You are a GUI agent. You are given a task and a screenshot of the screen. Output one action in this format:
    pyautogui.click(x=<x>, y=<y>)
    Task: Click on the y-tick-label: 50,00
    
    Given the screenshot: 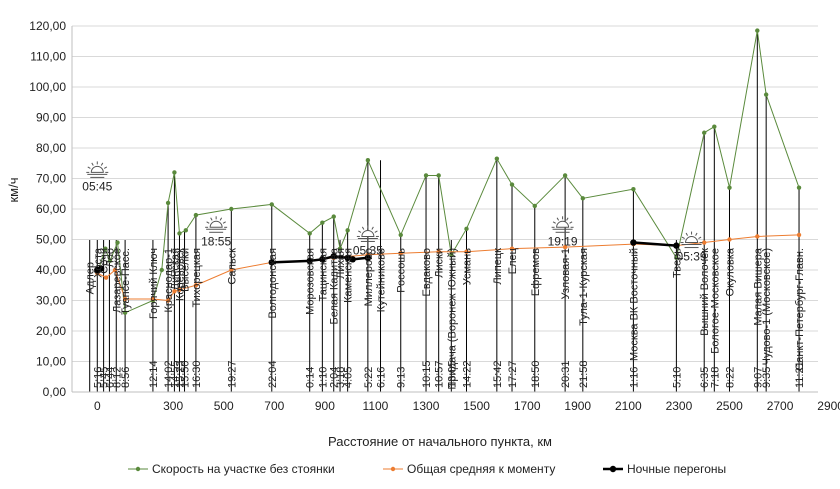 What is the action you would take?
    pyautogui.click(x=51, y=240)
    